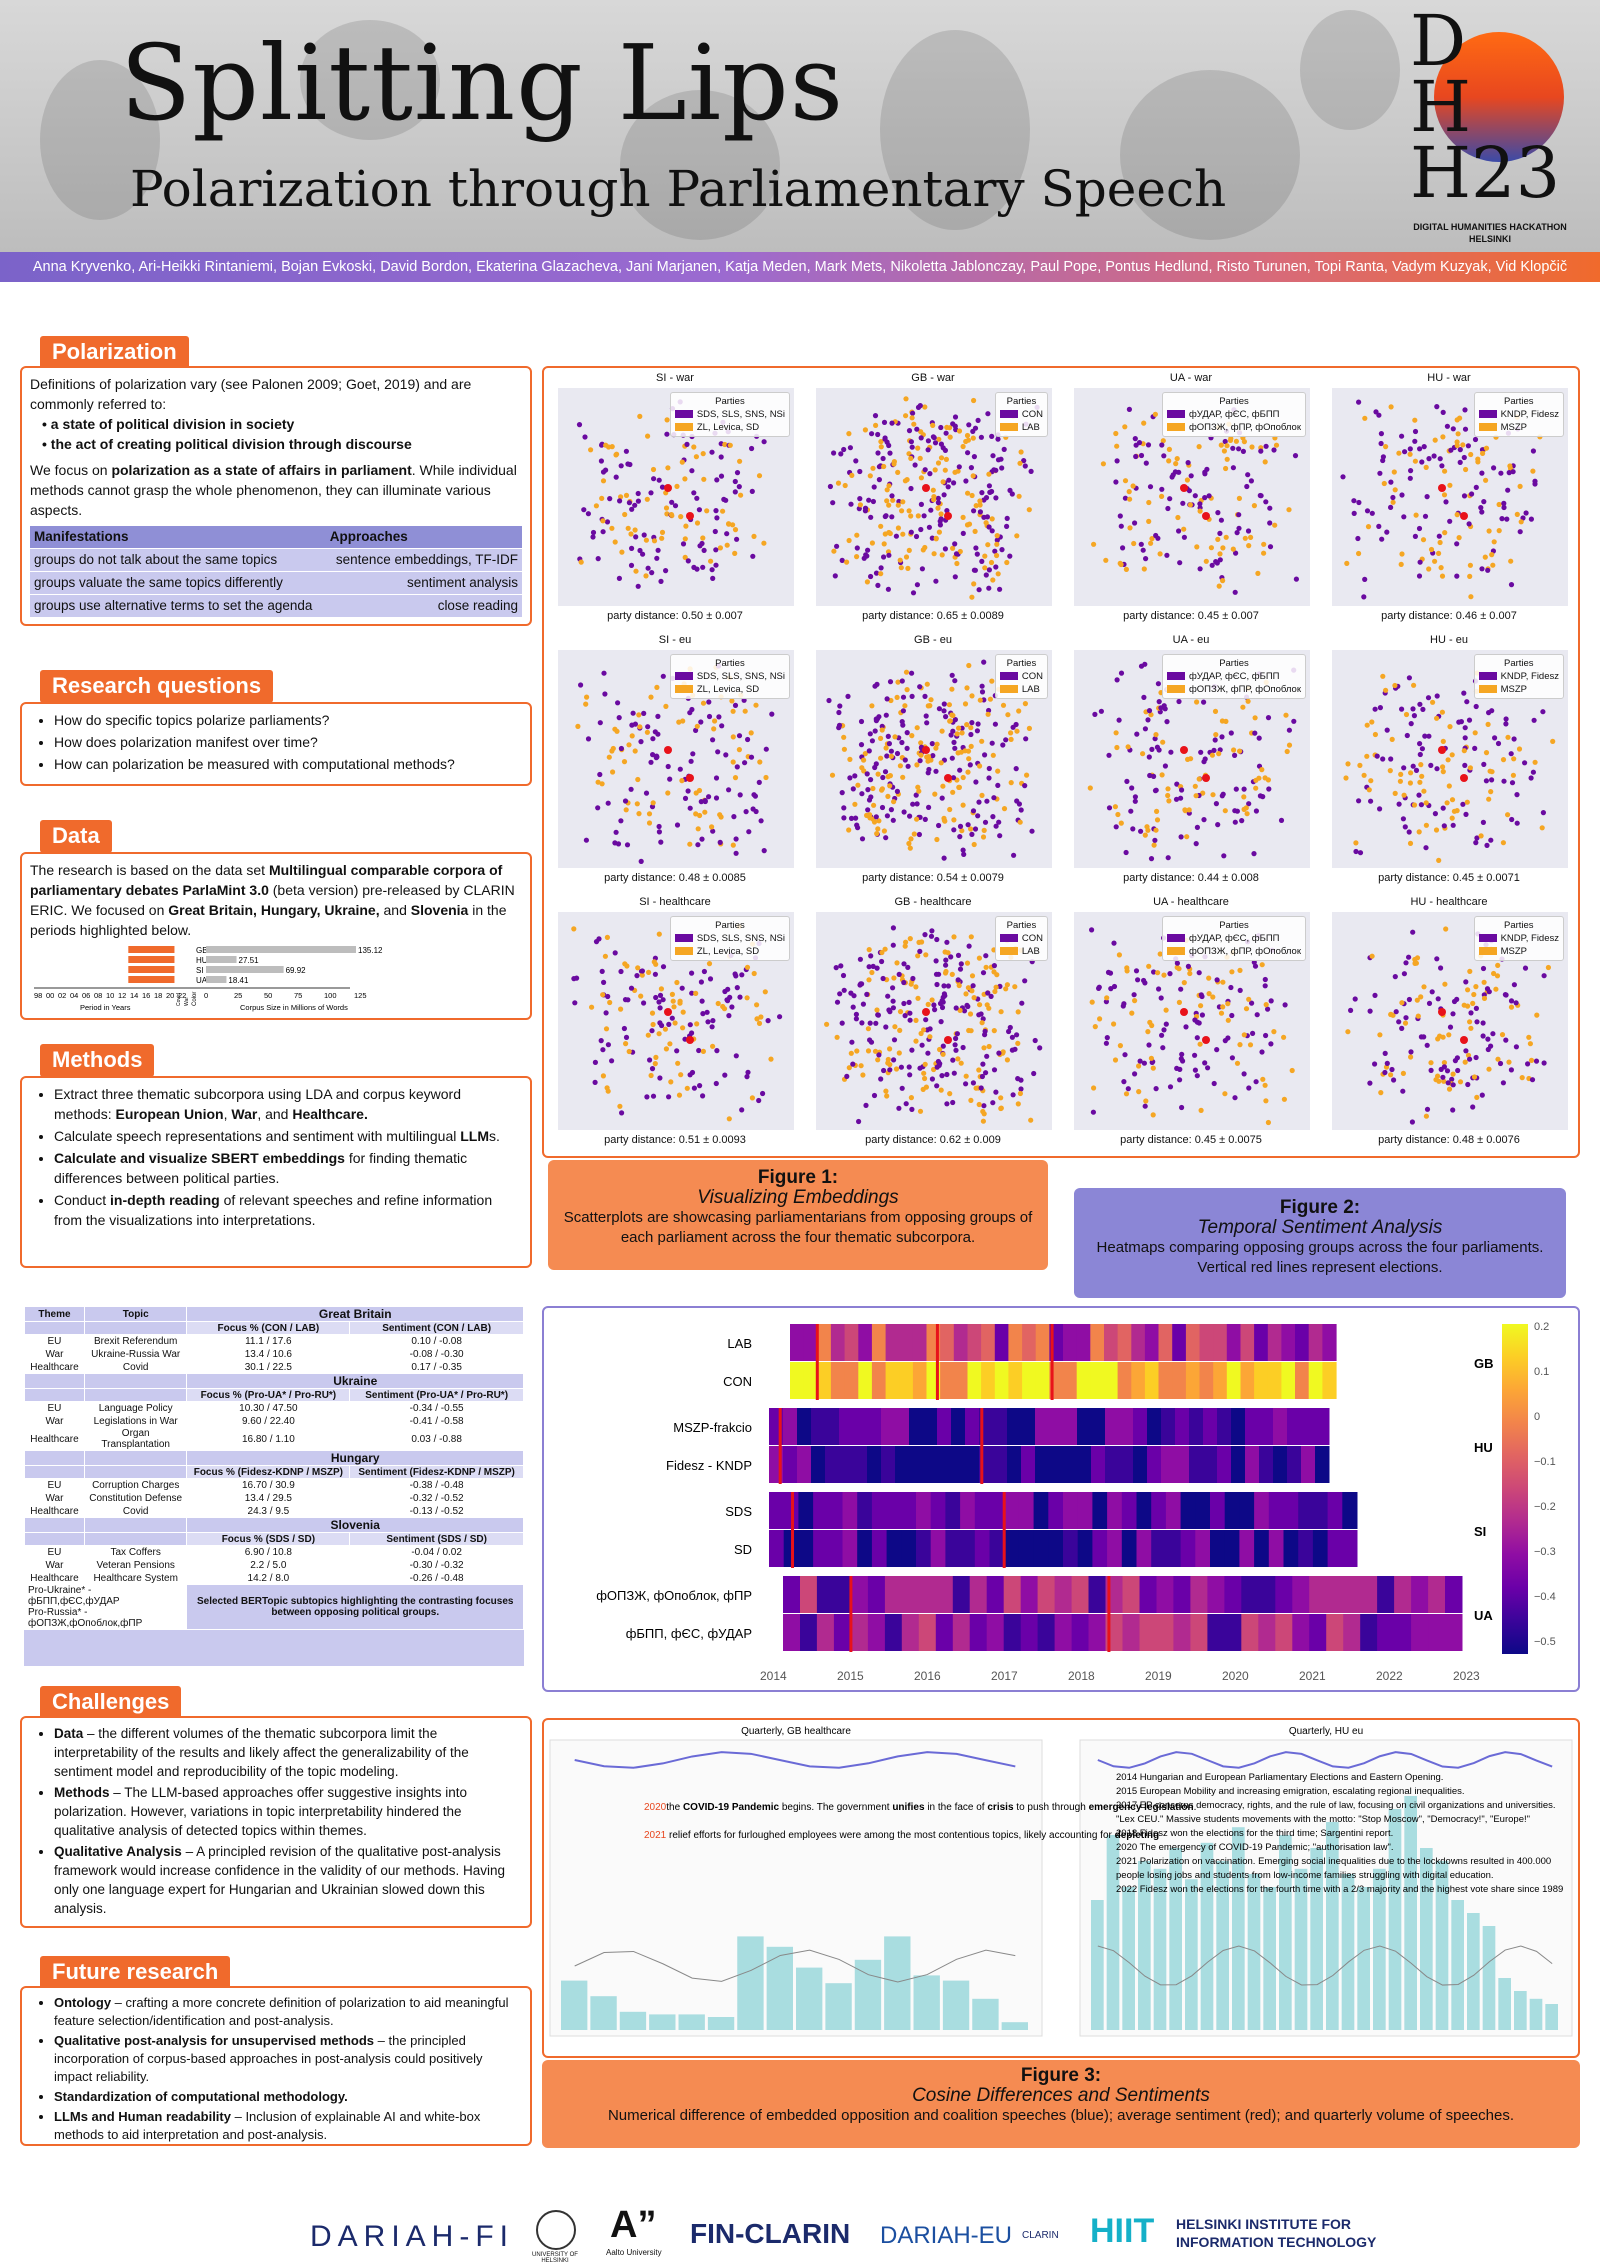  Describe the element at coordinates (268, 1354) in the screenshot. I see `table-cell: 13.4 / 10.6` at that location.